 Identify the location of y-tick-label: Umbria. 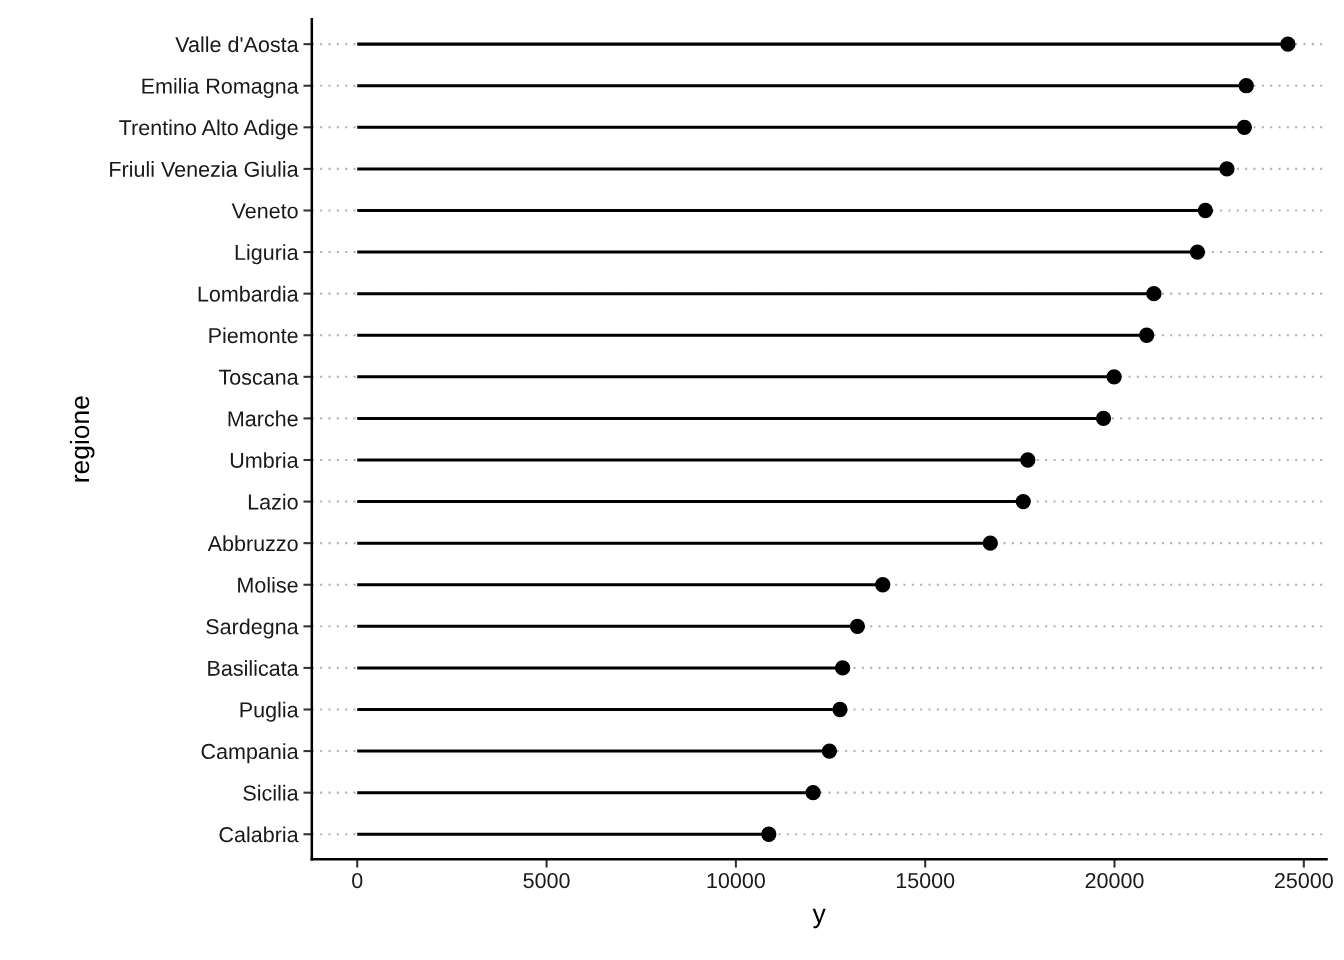
(264, 460).